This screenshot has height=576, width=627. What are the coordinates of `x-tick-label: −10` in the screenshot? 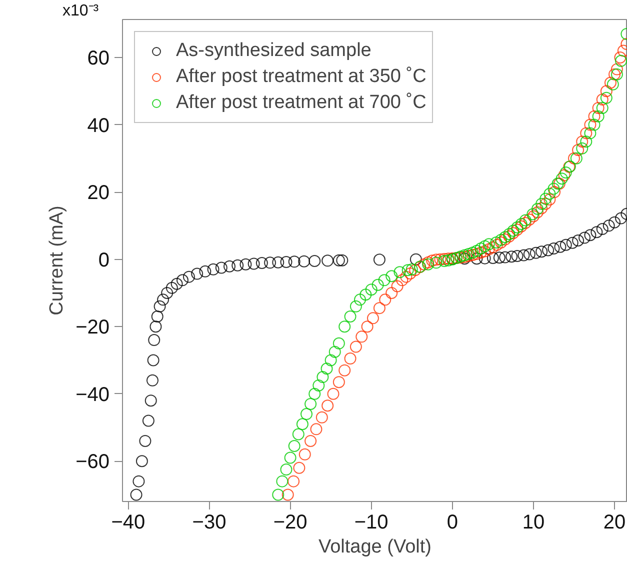 It's located at (371, 523).